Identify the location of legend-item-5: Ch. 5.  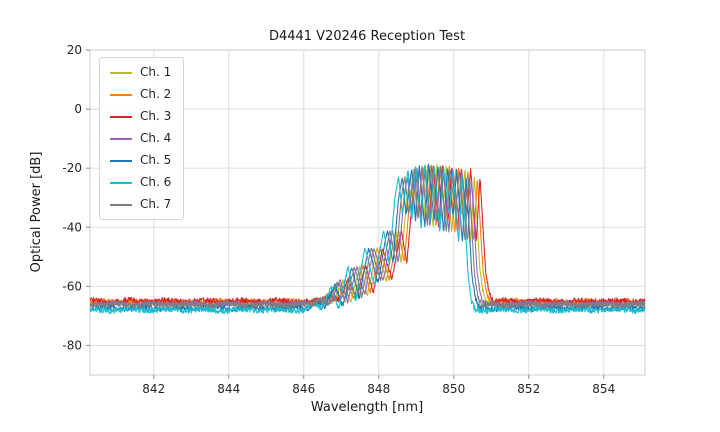
(140, 160).